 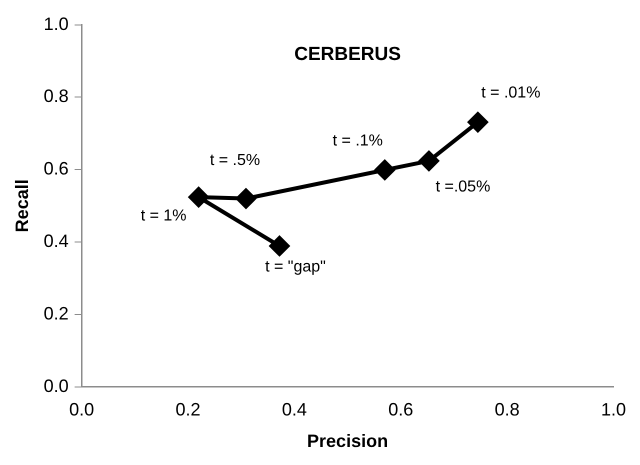 What do you see at coordinates (357, 141) in the screenshot?
I see `annotation: t = .1%` at bounding box center [357, 141].